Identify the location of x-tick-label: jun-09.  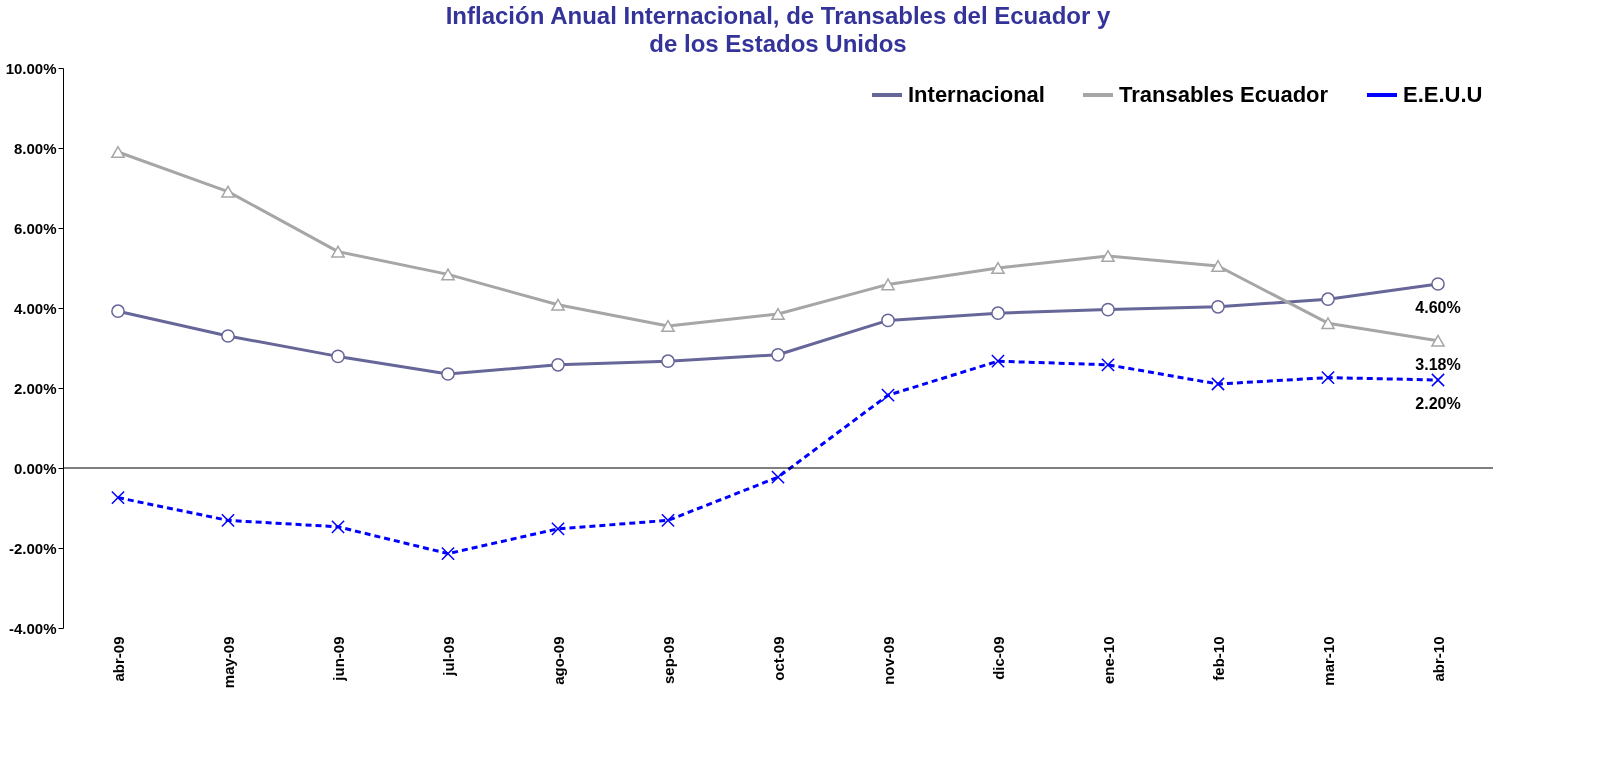
(338, 659).